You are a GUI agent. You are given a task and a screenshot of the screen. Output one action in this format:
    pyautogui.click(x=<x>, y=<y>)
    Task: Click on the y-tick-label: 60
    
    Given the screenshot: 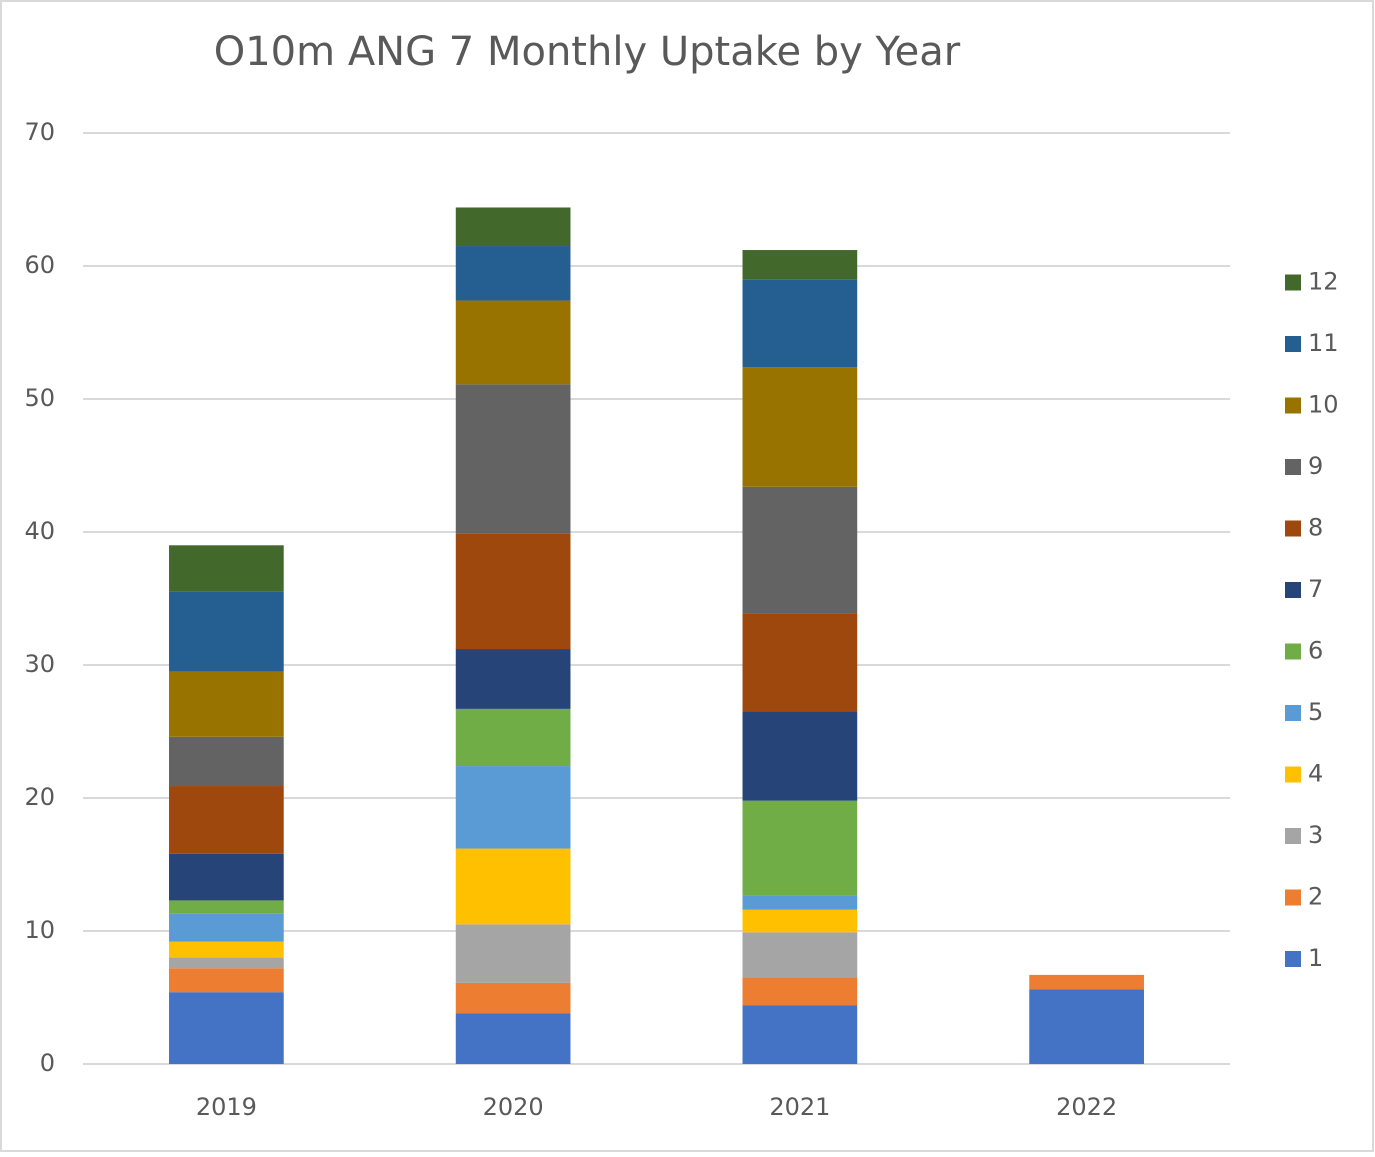 What is the action you would take?
    pyautogui.click(x=39, y=265)
    